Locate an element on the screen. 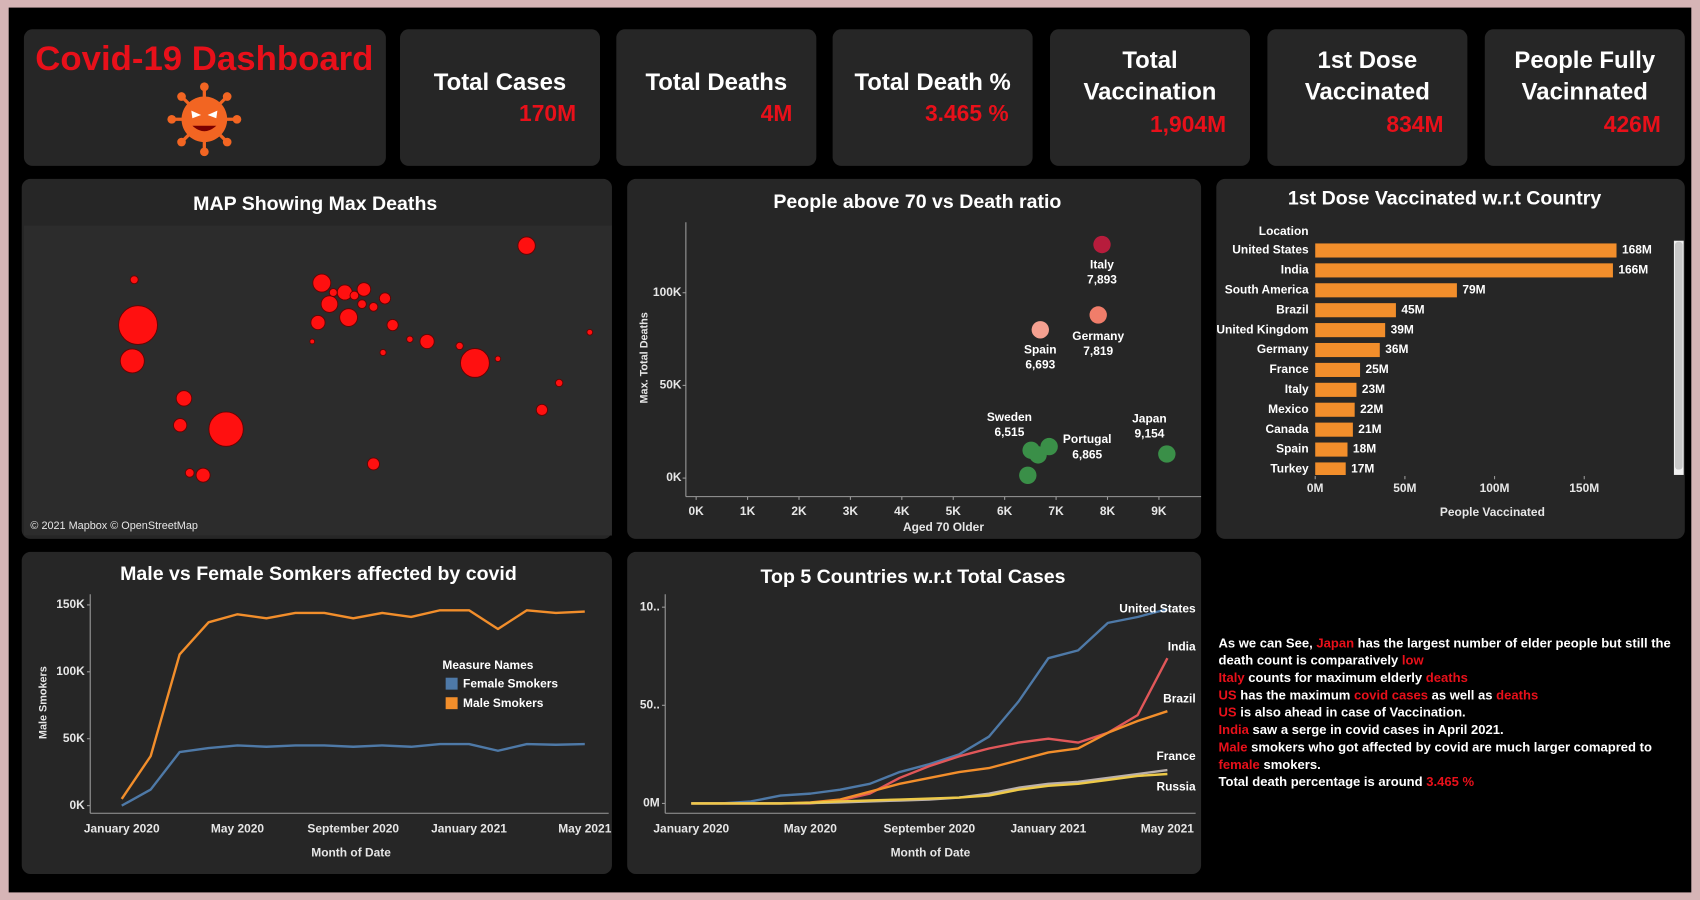  point-value-label: 7,893 is located at coordinates (1102, 279).